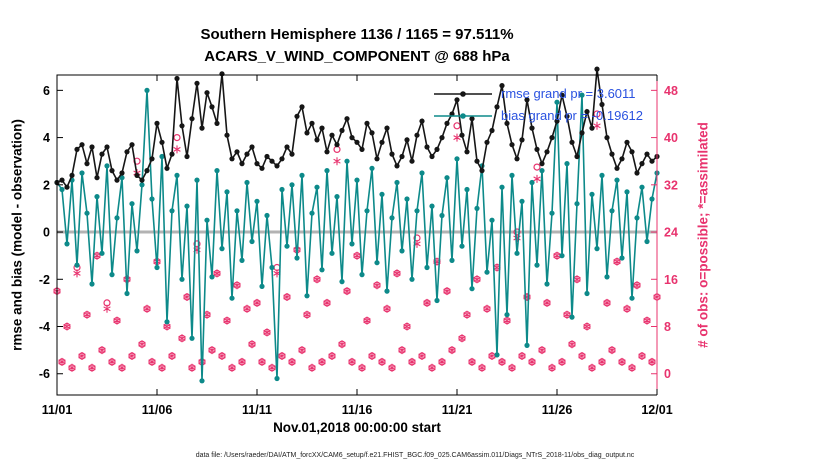 Image resolution: width=830 pixels, height=470 pixels. I want to click on legend-item-rmse: rmse grand pr = 3.6011, so click(537, 93).